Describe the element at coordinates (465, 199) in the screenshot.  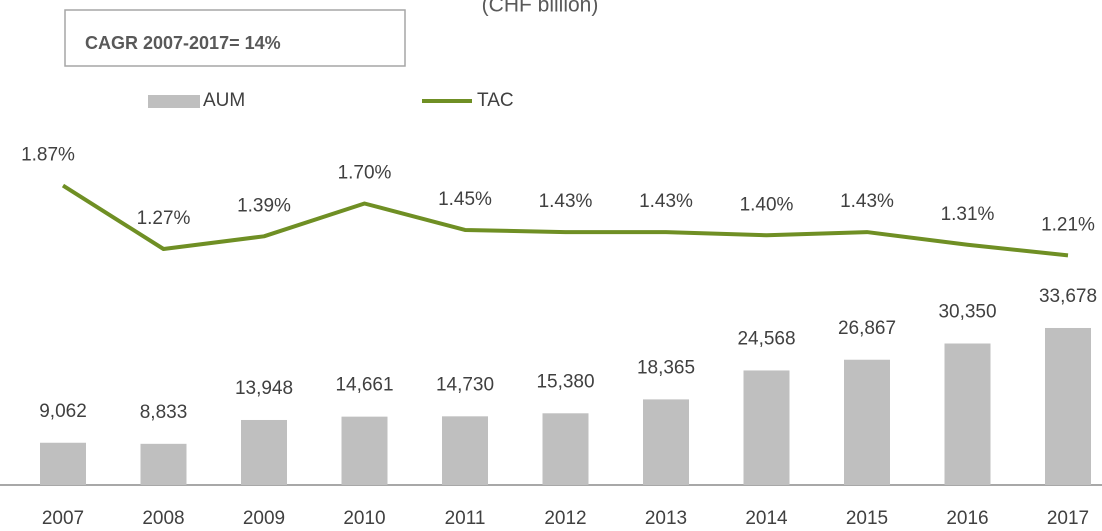
I see `data-label: 1.45%` at that location.